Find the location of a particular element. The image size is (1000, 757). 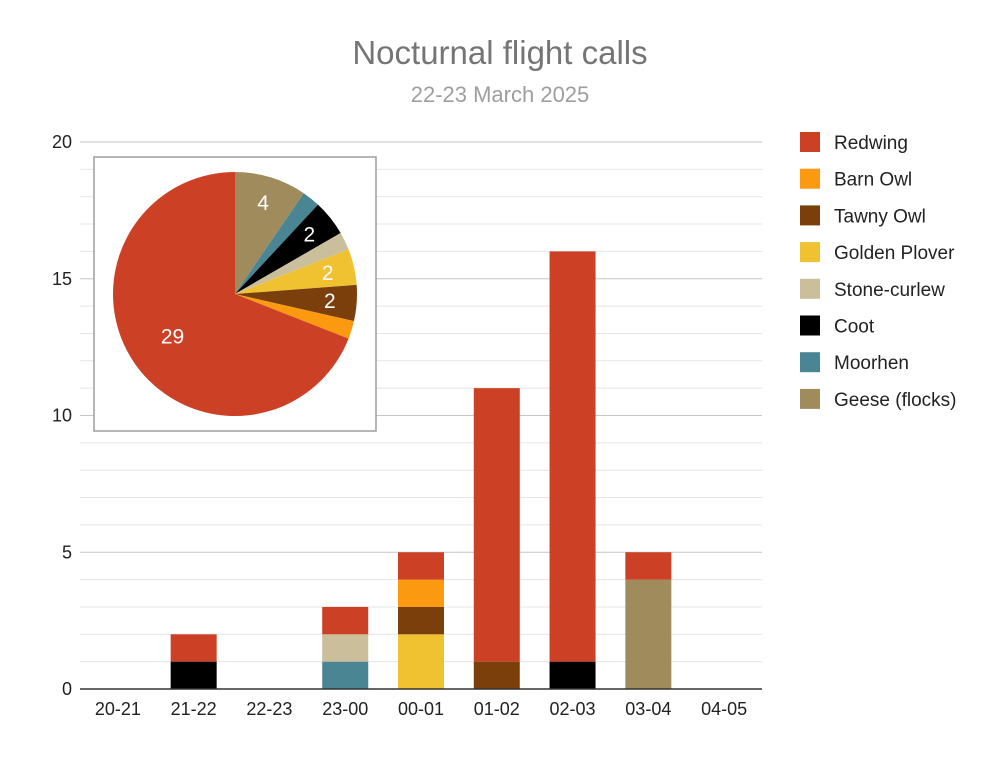

legend-swatch-barn-owl is located at coordinates (810, 178).